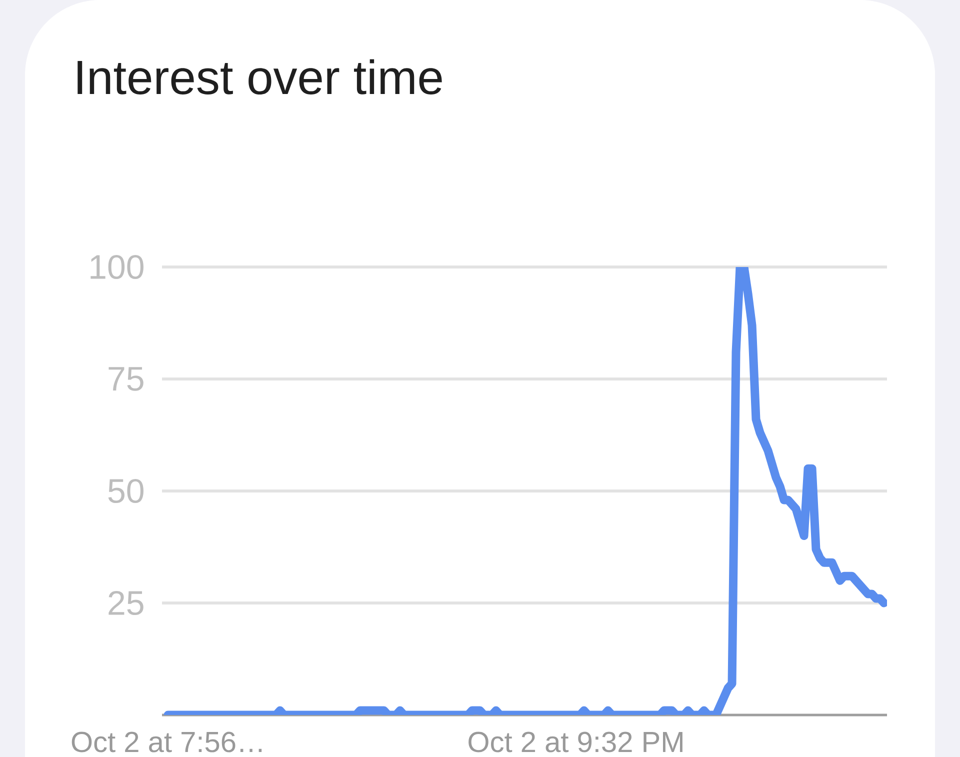 This screenshot has height=757, width=960. What do you see at coordinates (260, 76) in the screenshot?
I see `chart-title: Interest over time` at bounding box center [260, 76].